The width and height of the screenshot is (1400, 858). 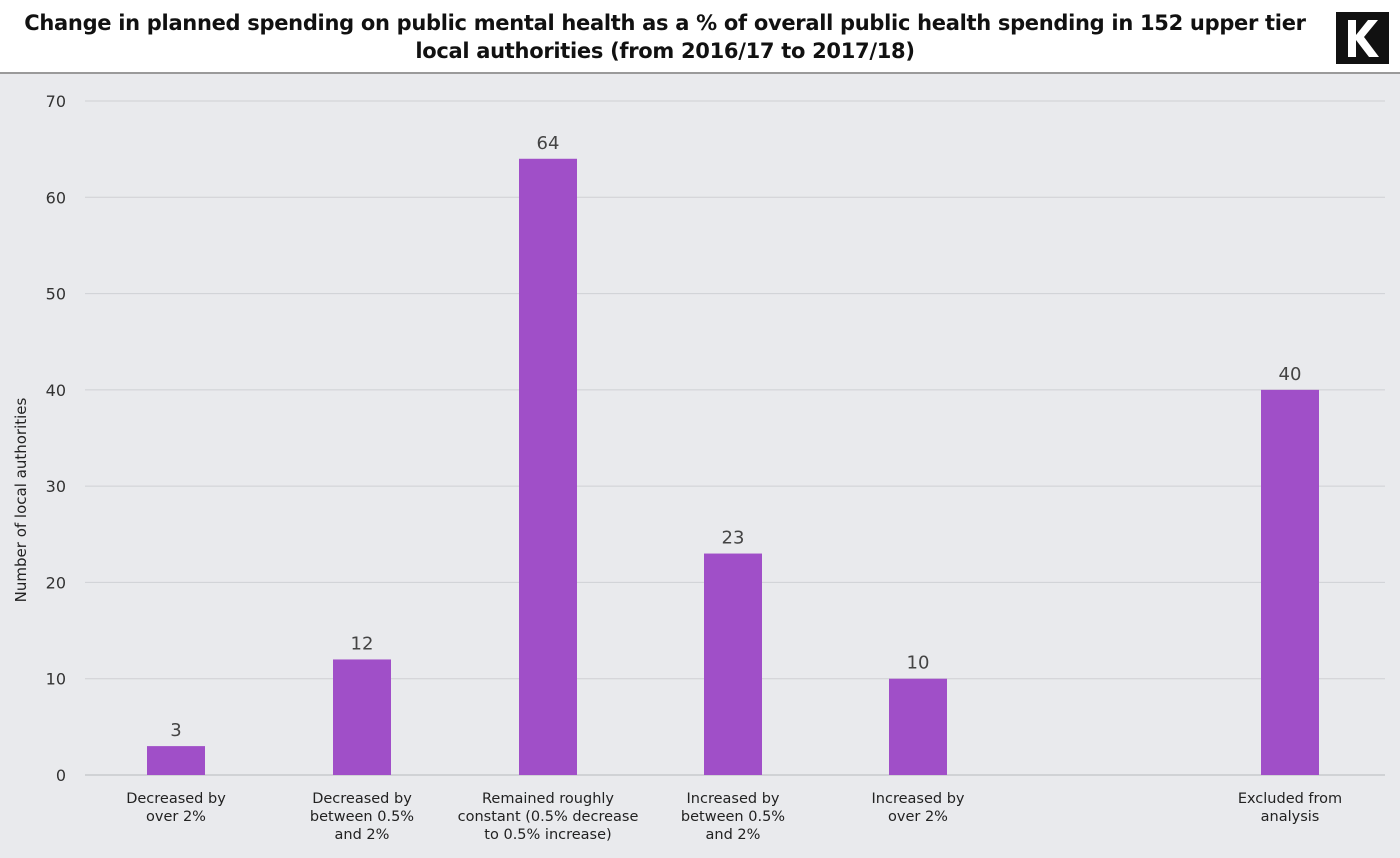 I want to click on k-logo, so click(x=1362, y=38).